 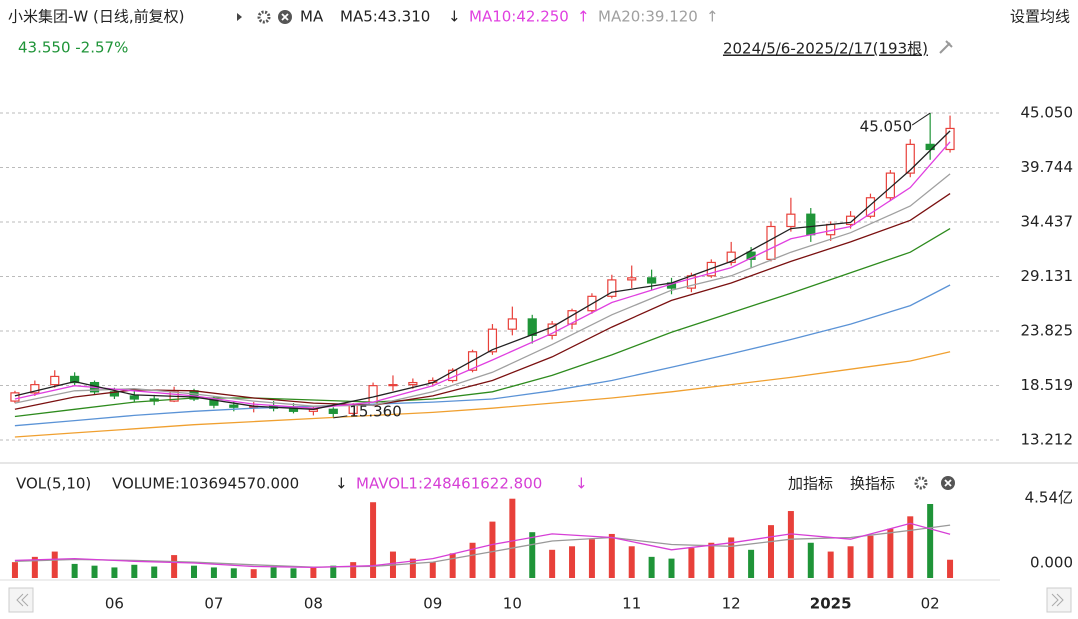 What do you see at coordinates (810, 484) in the screenshot?
I see `indicator-button: 加指标` at bounding box center [810, 484].